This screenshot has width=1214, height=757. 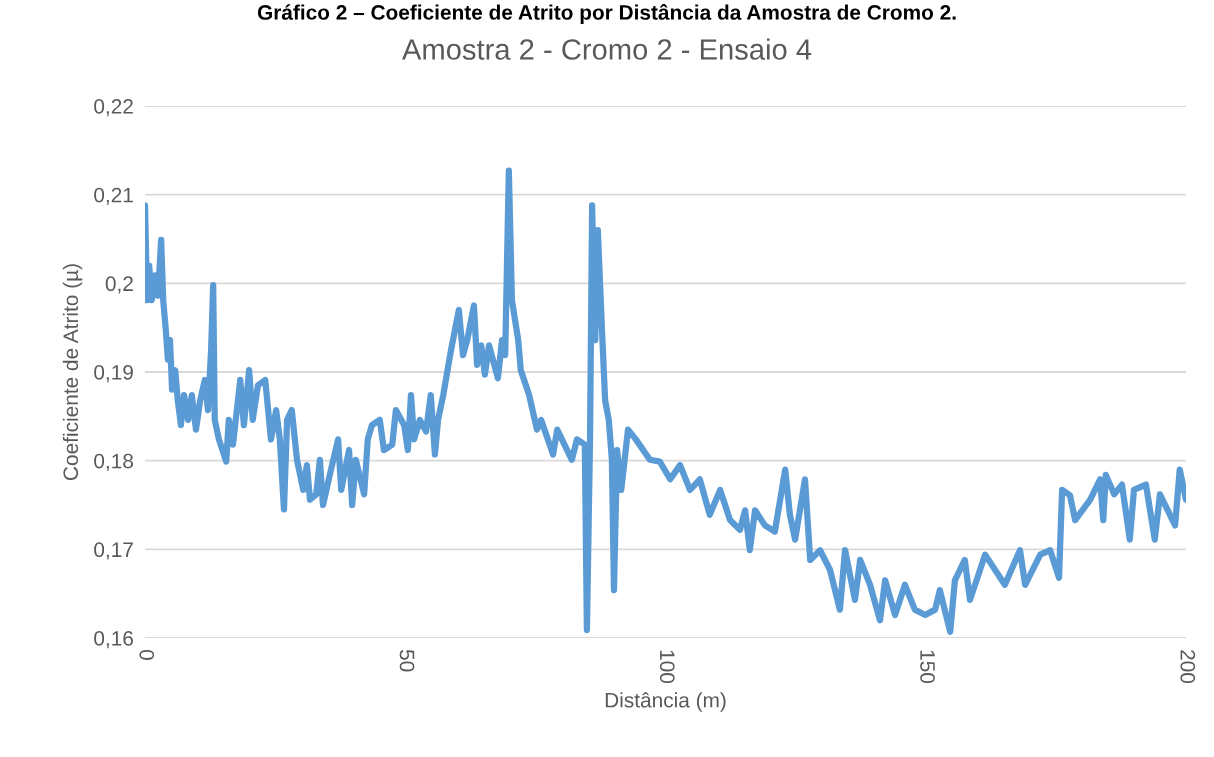 What do you see at coordinates (113, 108) in the screenshot?
I see `y-tick-label: 0,22` at bounding box center [113, 108].